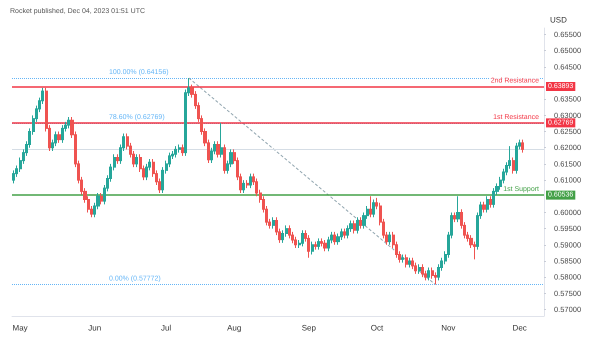  Describe the element at coordinates (234, 328) in the screenshot. I see `x-tick-label: Aug` at that location.